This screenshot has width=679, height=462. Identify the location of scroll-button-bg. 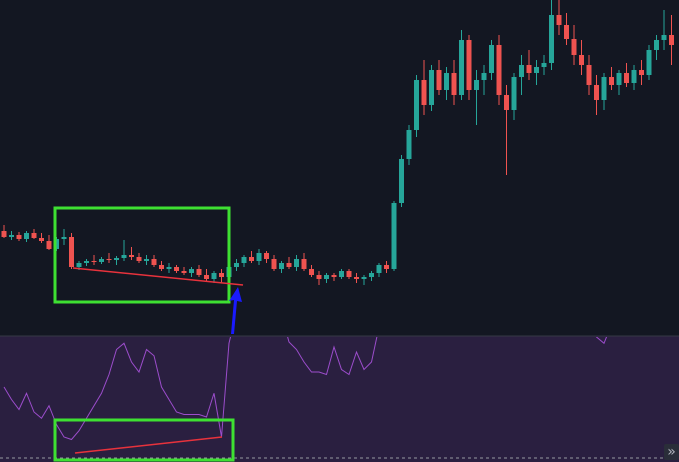
(671, 452).